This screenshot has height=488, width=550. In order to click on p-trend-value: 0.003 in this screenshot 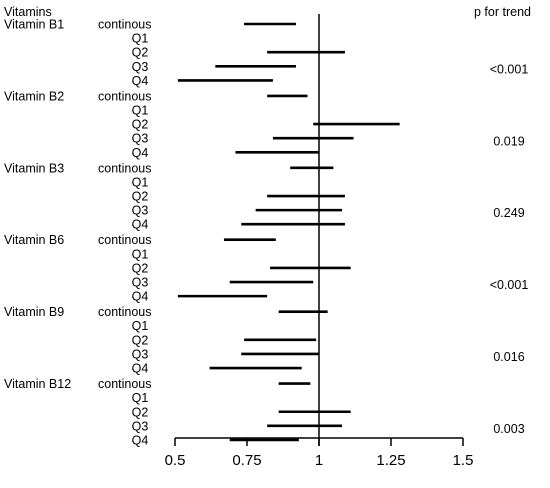, I will do `click(508, 429)`.